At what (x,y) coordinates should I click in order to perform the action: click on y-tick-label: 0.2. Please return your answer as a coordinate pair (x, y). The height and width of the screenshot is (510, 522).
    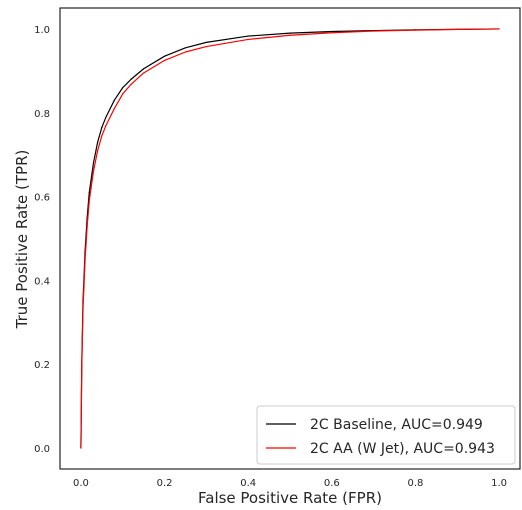
    Looking at the image, I should click on (42, 365).